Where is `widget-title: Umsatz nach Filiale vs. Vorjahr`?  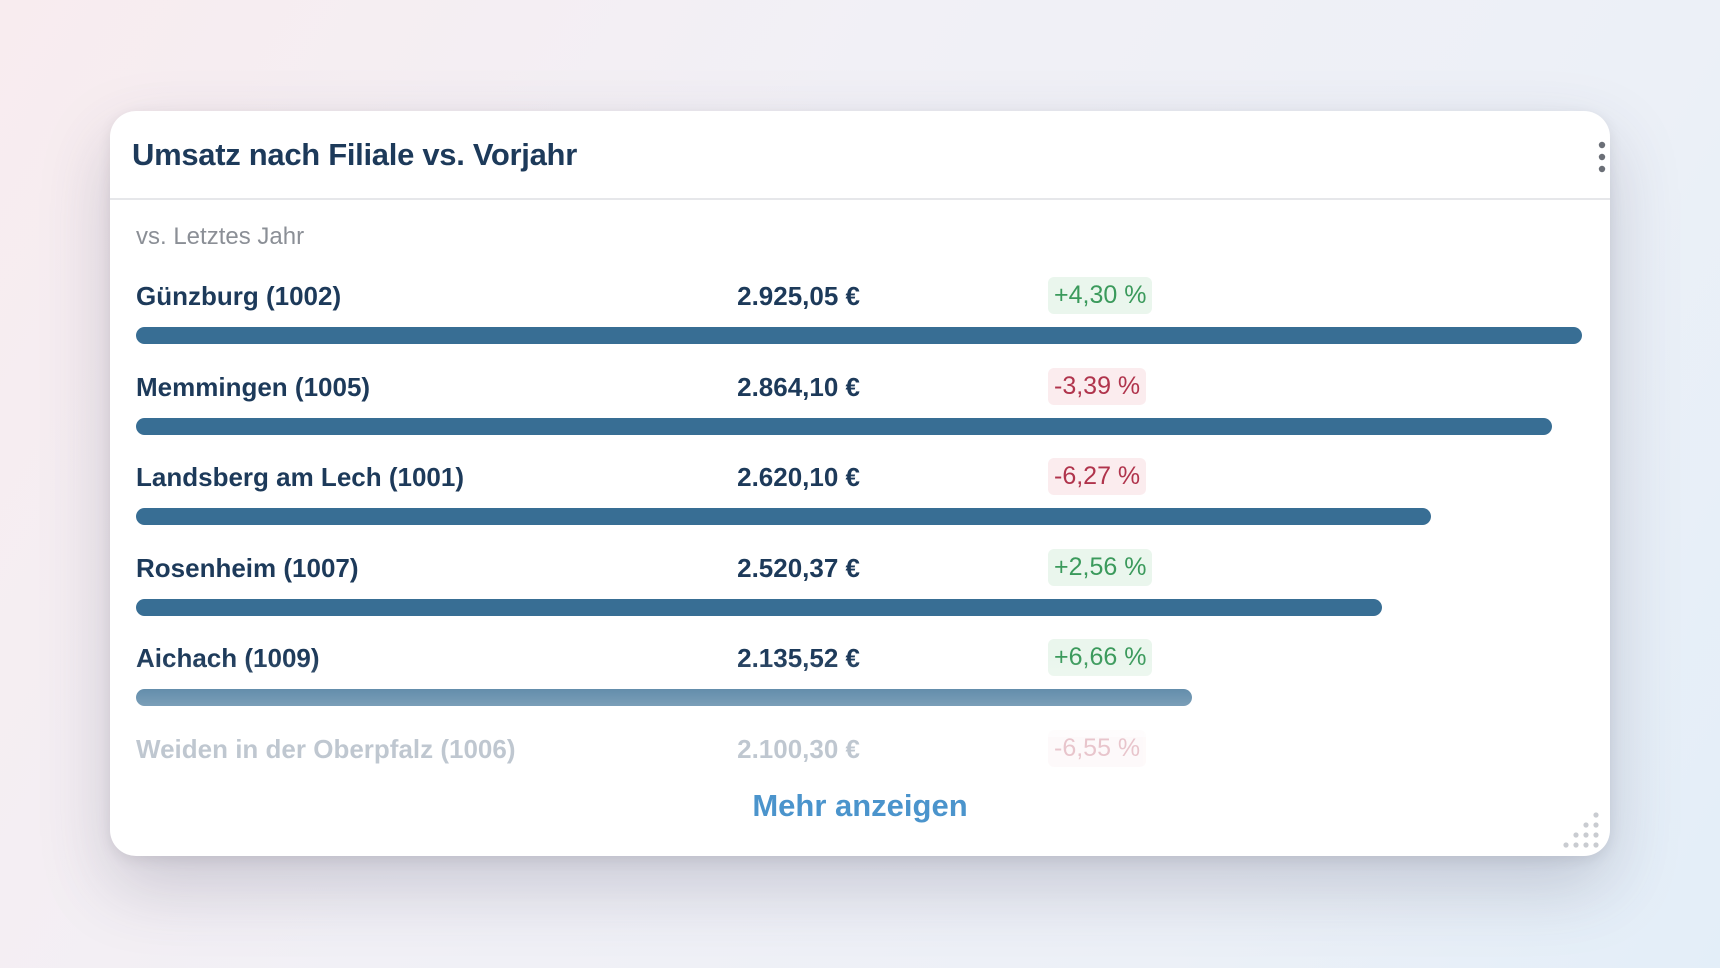
widget-title: Umsatz nach Filiale vs. Vorjahr is located at coordinates (354, 154).